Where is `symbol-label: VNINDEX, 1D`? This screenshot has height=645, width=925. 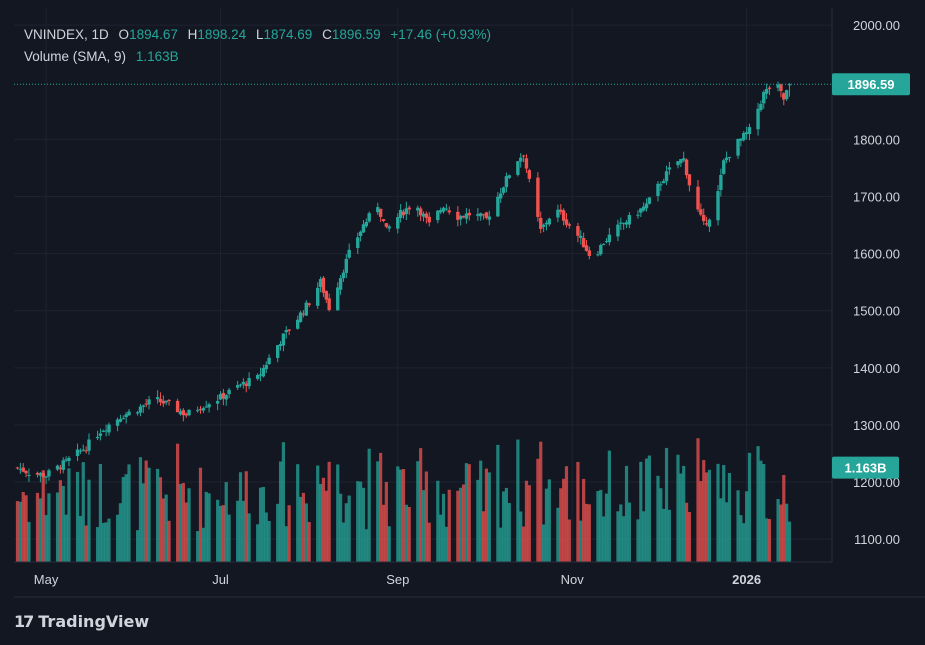
symbol-label: VNINDEX, 1D is located at coordinates (66, 34).